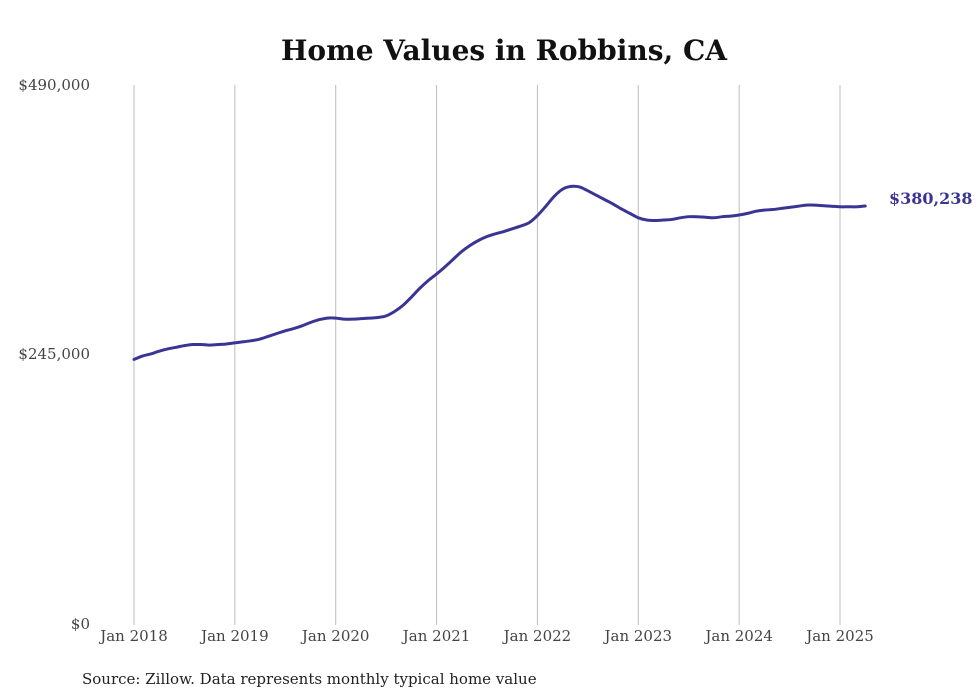 This screenshot has width=980, height=699. I want to click on chart-title: Home Values in Robbins, CA, so click(504, 50).